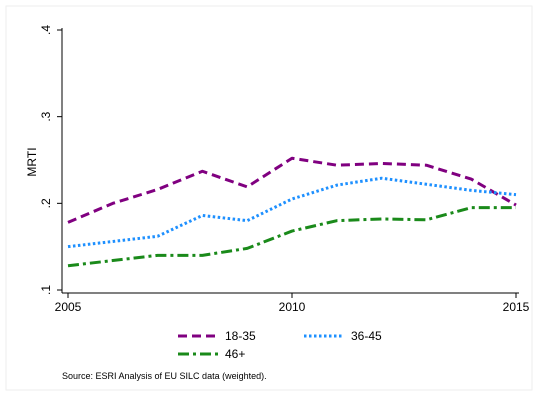  Describe the element at coordinates (291, 237) in the screenshot. I see `series-line-46+` at that location.